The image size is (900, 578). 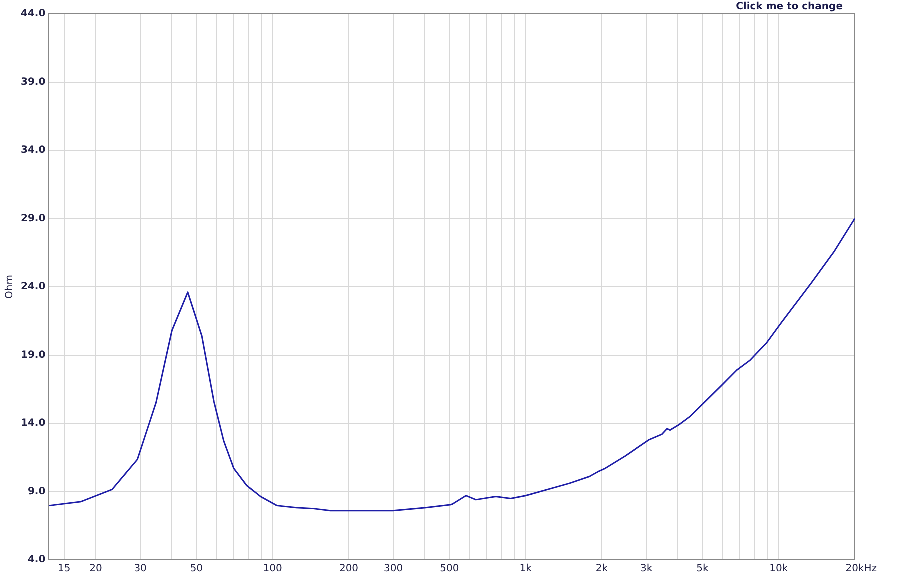 I want to click on x-tick-label: 30, so click(x=140, y=569).